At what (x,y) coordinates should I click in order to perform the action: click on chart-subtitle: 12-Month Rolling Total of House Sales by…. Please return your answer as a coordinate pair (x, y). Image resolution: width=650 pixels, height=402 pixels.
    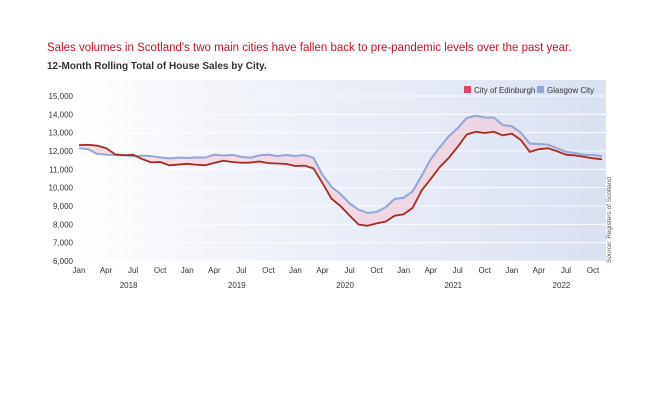
    Looking at the image, I should click on (157, 66).